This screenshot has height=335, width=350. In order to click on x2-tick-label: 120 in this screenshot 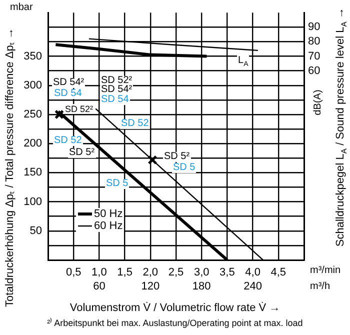, I will do `click(150, 286)`.